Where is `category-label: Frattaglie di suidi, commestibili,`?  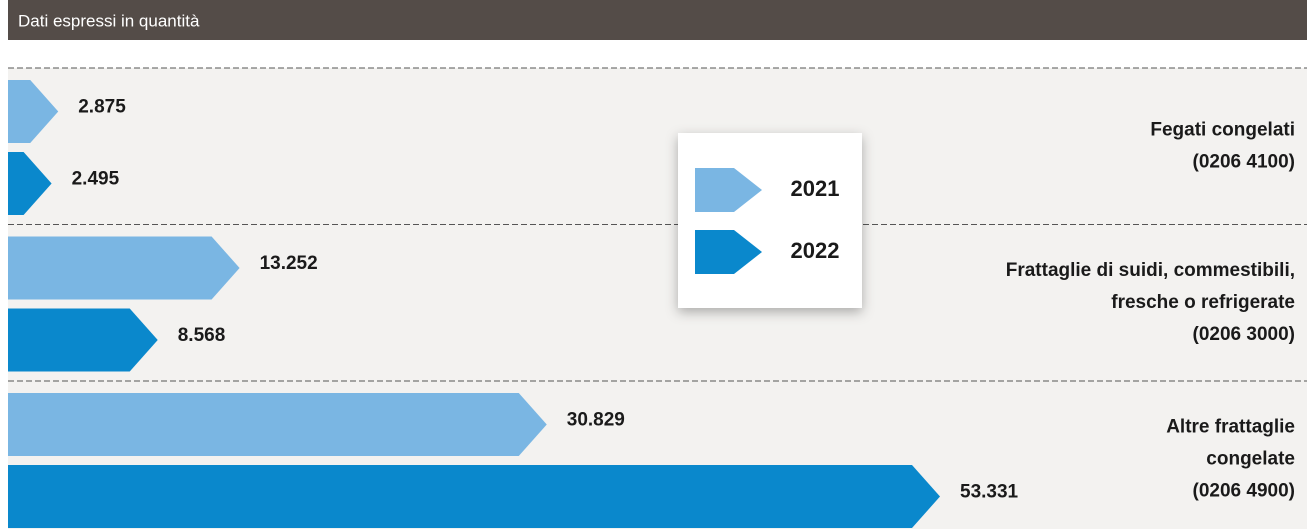
category-label: Frattaglie di suidi, commestibili, is located at coordinates (1150, 270).